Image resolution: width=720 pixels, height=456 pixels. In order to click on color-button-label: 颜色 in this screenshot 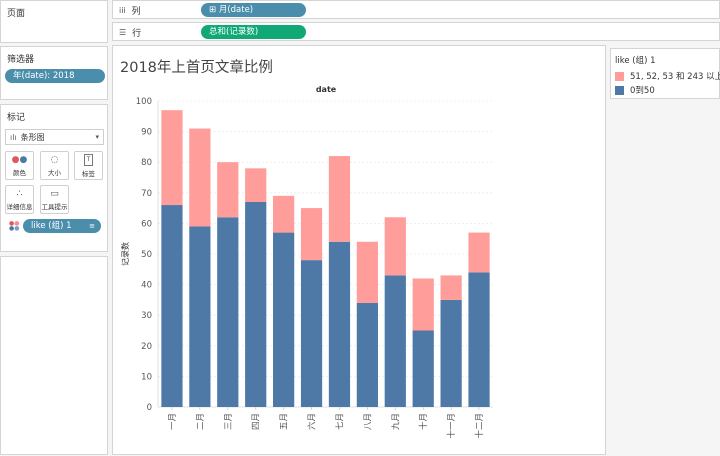, I will do `click(19, 172)`.